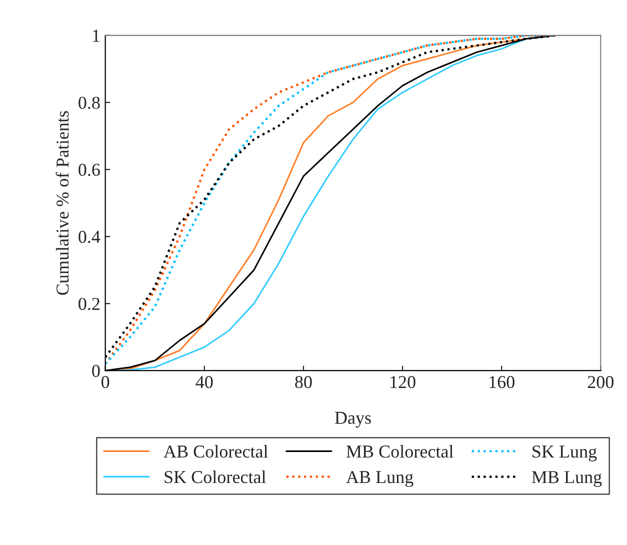  Describe the element at coordinates (106, 382) in the screenshot. I see `x-tick-label: 0` at that location.